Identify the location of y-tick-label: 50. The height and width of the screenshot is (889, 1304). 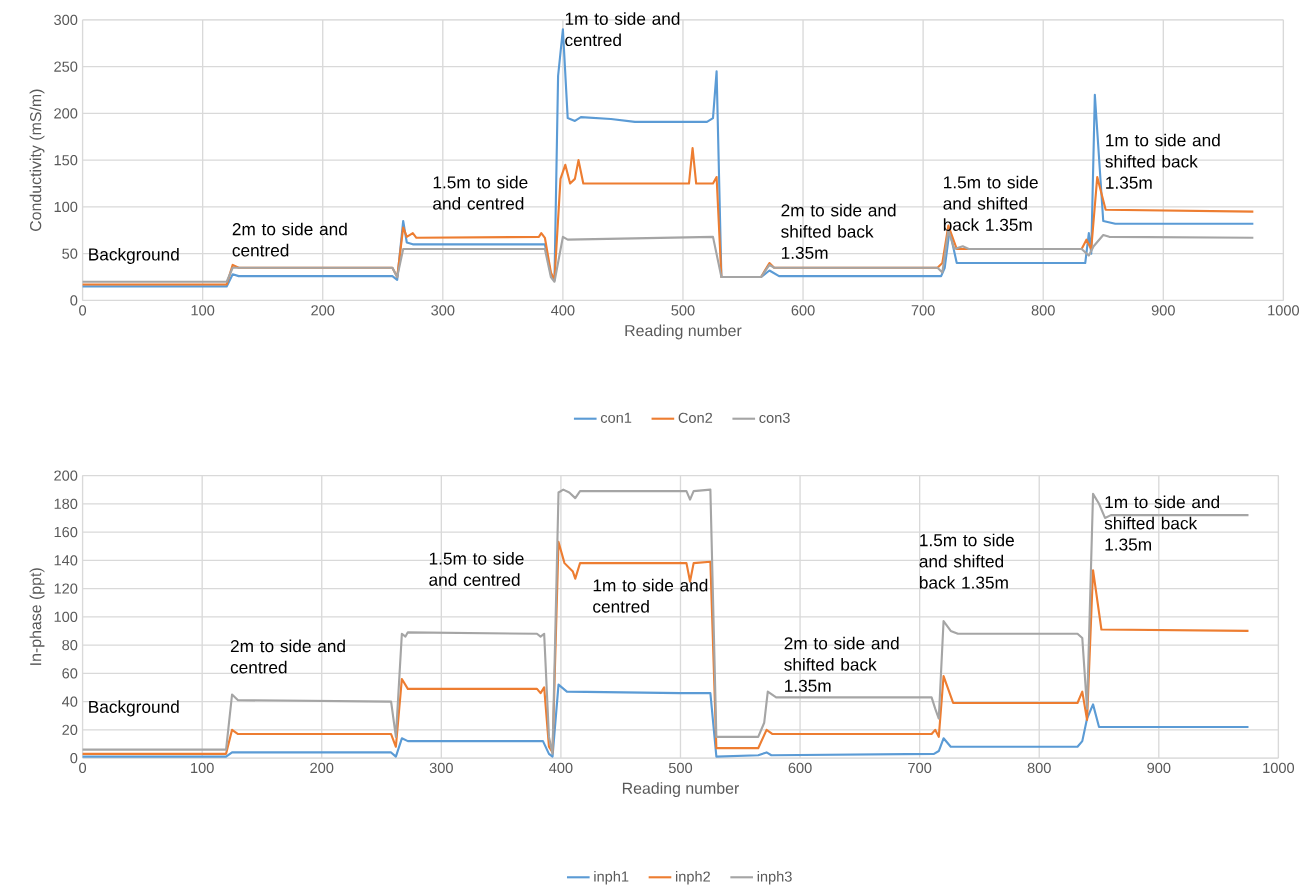
(70, 253).